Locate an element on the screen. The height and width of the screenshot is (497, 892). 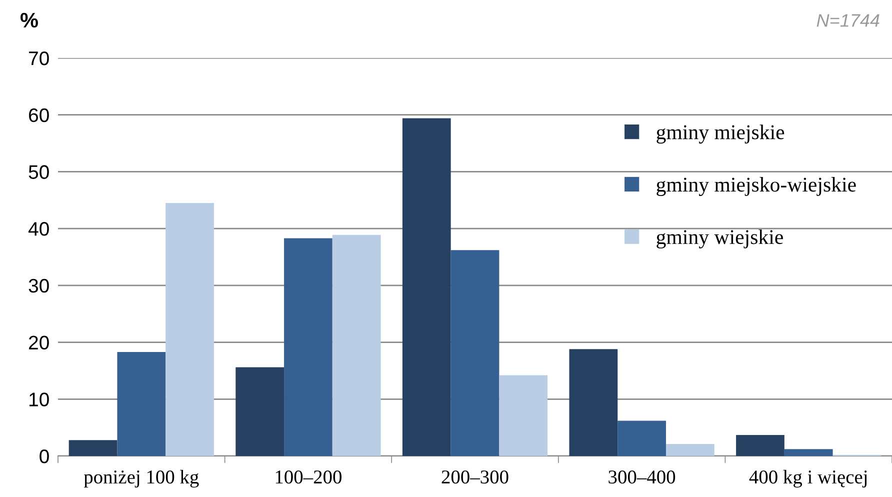
y-tick-label: 60 is located at coordinates (39, 115).